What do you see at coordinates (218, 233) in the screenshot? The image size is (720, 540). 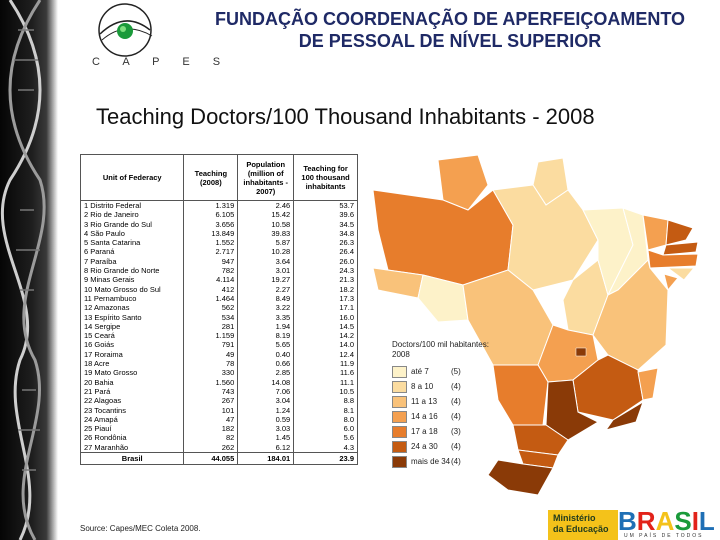 I see `table-row: 4 São Paulo 13.849 39.83 34.8` at bounding box center [218, 233].